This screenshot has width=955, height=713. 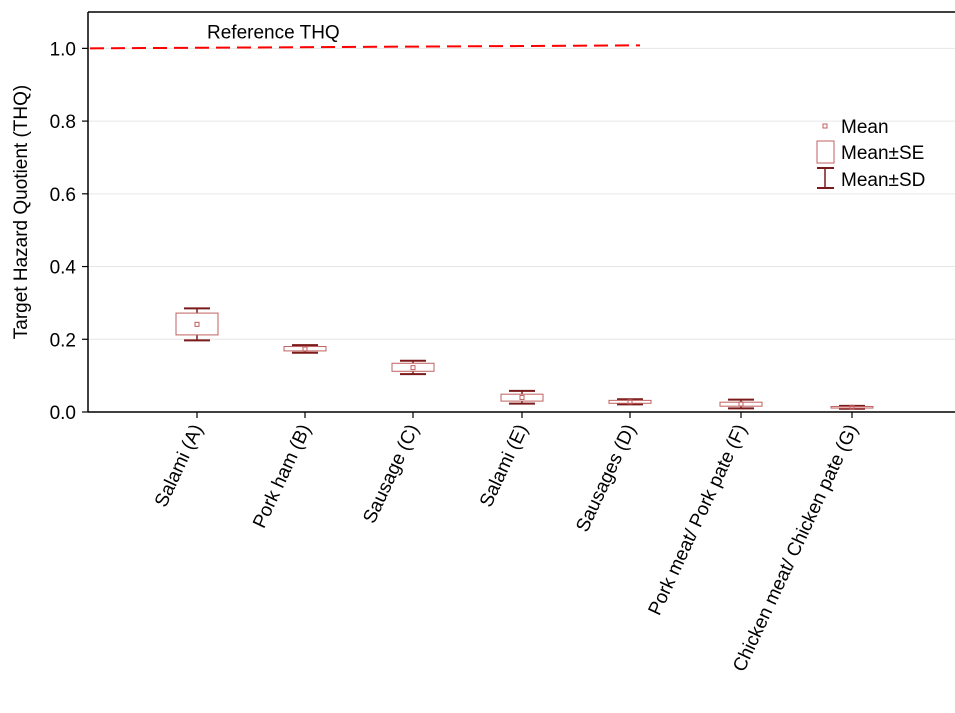 What do you see at coordinates (365, 47) in the screenshot?
I see `reference-line` at bounding box center [365, 47].